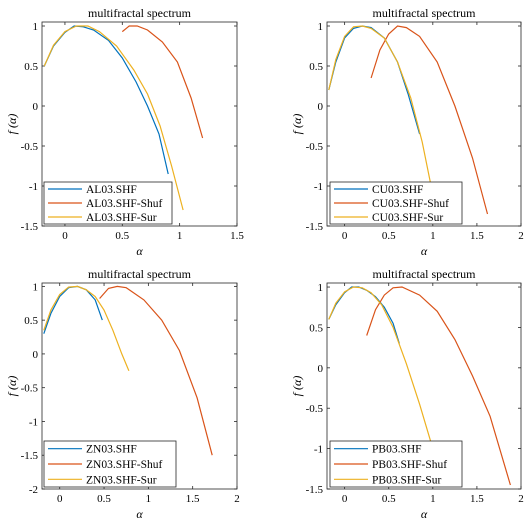 This screenshot has width=532, height=521. I want to click on legend-label: ZN03.SHF, so click(111, 450).